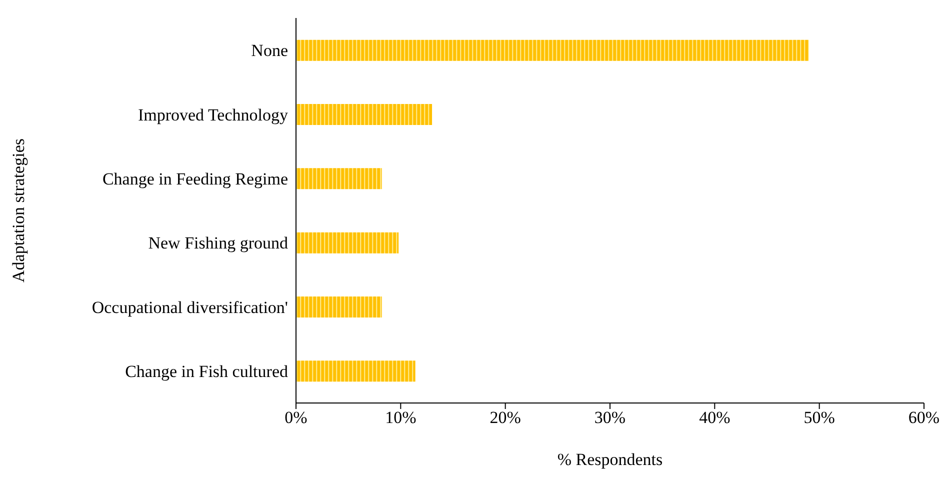 This screenshot has height=477, width=952. Describe the element at coordinates (610, 459) in the screenshot. I see `x-axis-title: % Respondents` at that location.